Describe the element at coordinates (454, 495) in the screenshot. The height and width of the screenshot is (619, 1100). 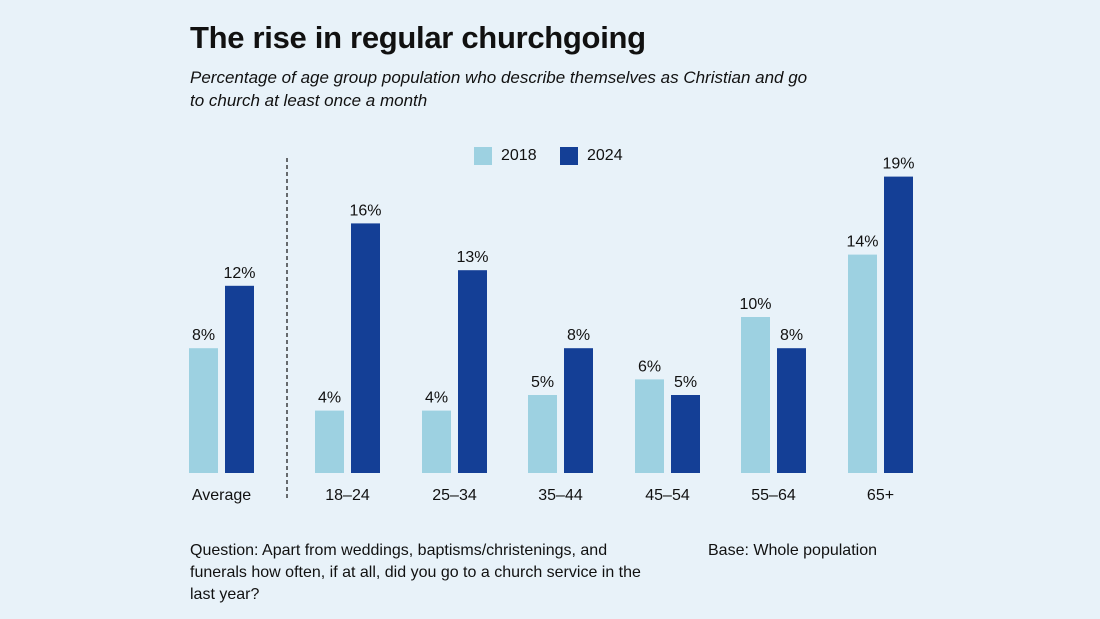
I see `category-label-2: 25–34` at that location.